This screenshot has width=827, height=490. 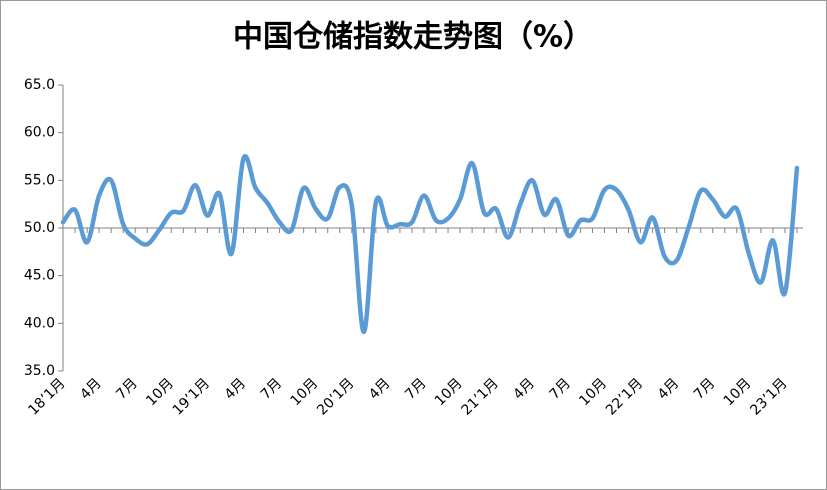 What do you see at coordinates (39, 85) in the screenshot?
I see `y-tick-label: 65.0` at bounding box center [39, 85].